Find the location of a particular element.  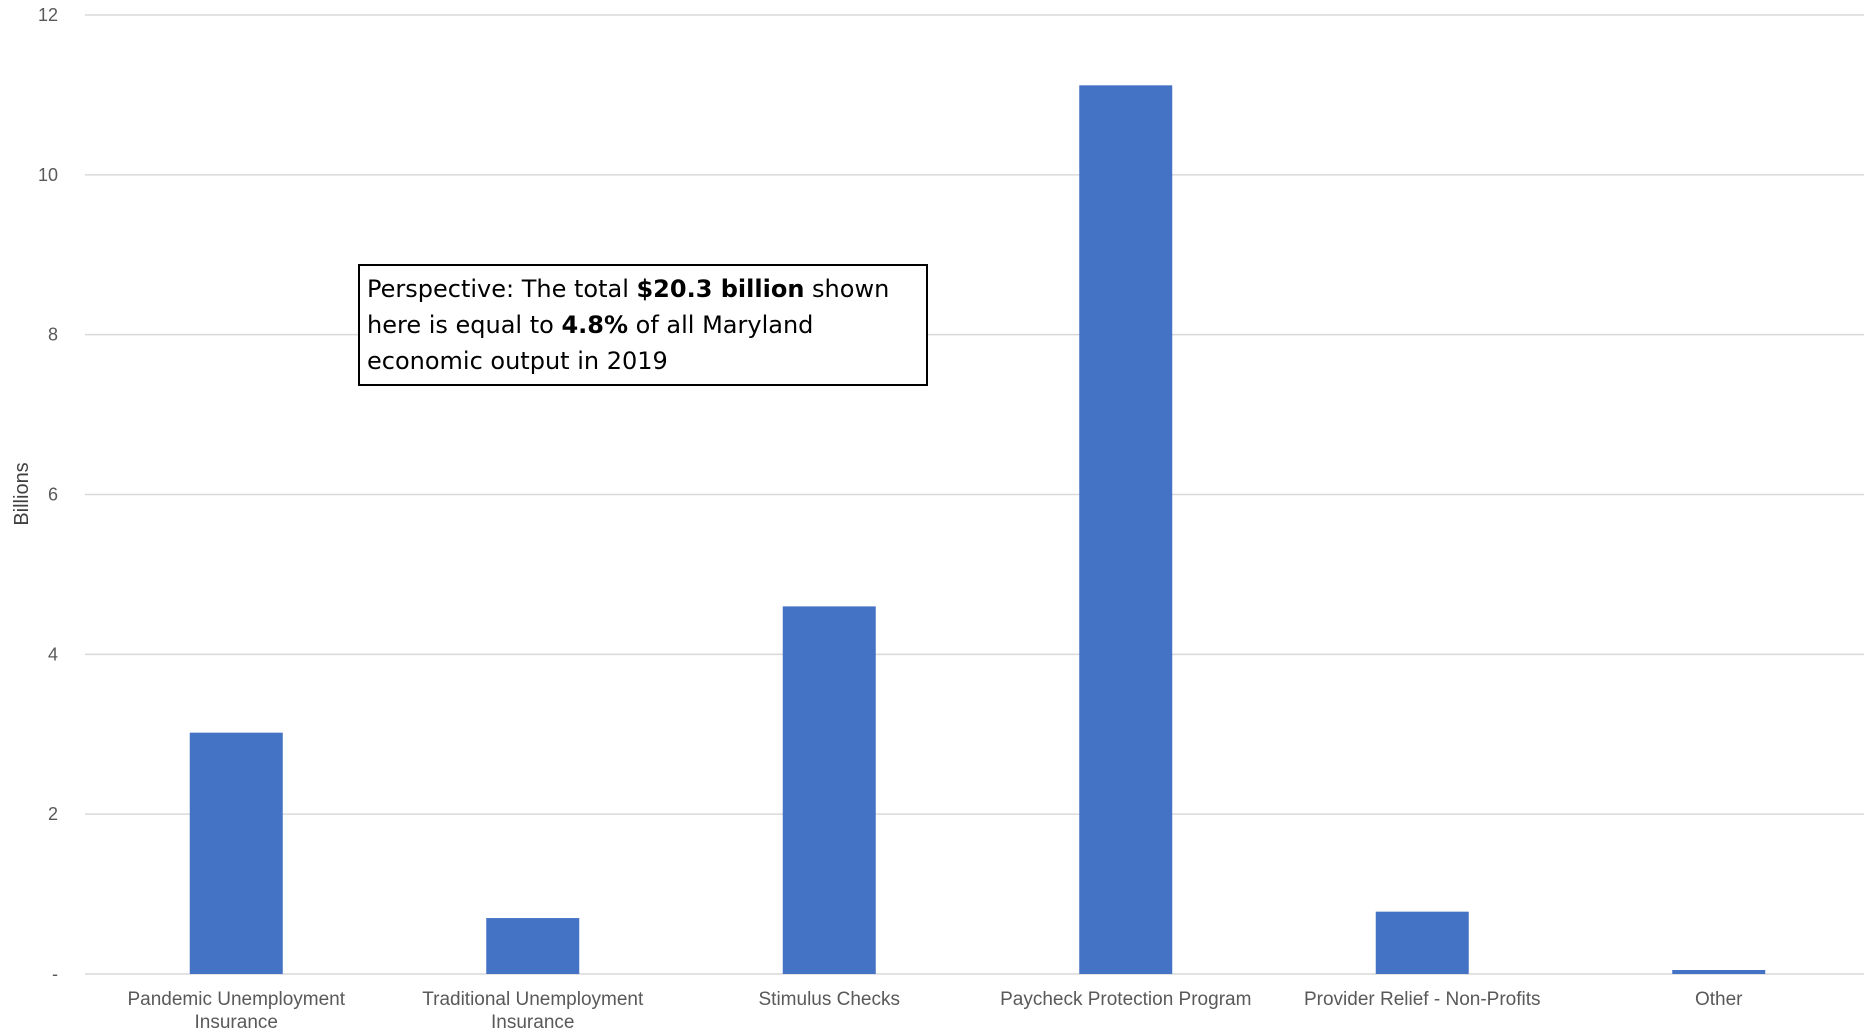

y-tick-label: 2 is located at coordinates (53, 814).